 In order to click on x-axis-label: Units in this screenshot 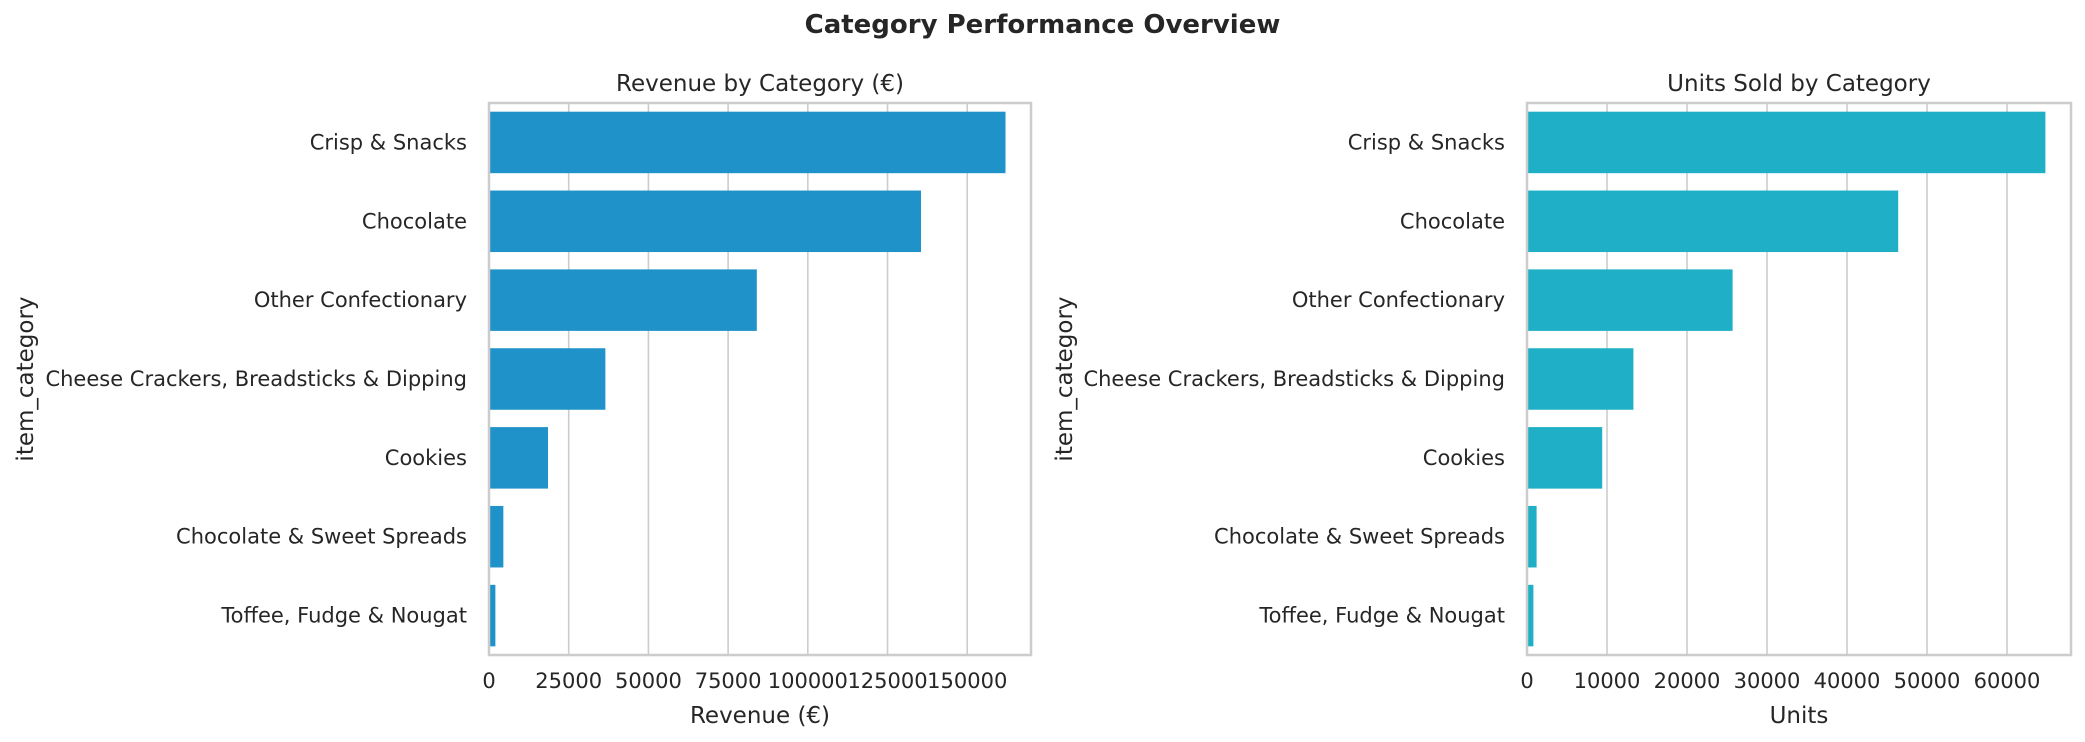, I will do `click(1799, 716)`.